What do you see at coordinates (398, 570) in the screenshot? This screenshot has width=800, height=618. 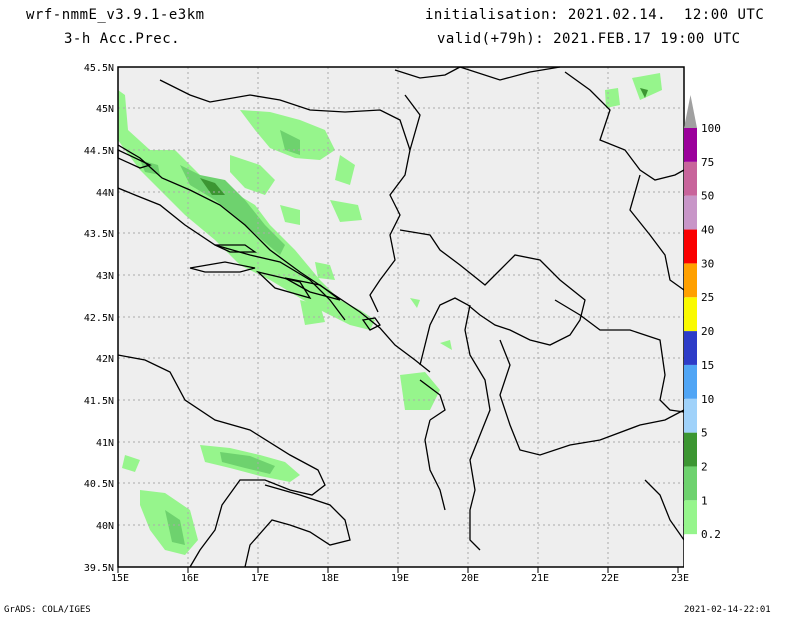 I see `axis-ticks` at bounding box center [398, 570].